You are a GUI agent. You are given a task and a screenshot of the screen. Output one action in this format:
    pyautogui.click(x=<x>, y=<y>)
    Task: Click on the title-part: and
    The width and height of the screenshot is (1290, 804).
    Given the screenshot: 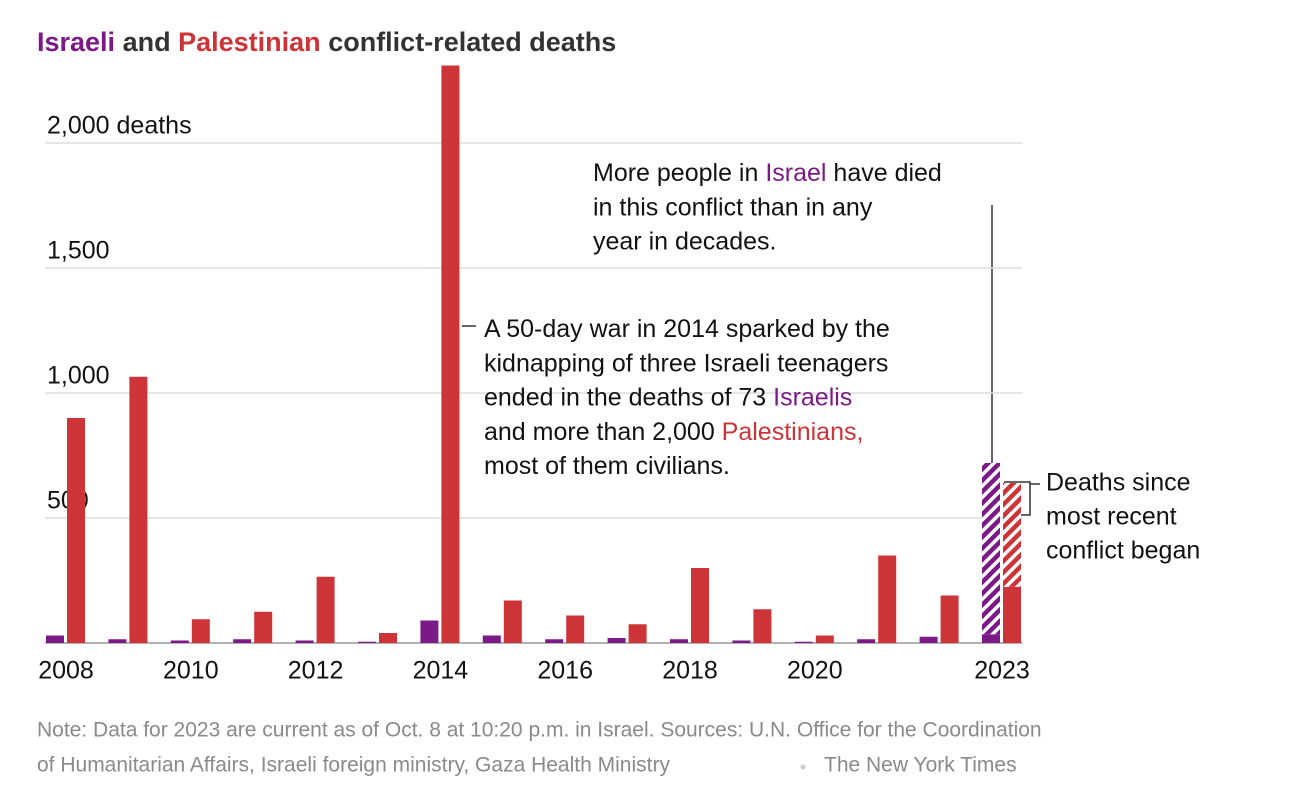 What is the action you would take?
    pyautogui.click(x=147, y=42)
    